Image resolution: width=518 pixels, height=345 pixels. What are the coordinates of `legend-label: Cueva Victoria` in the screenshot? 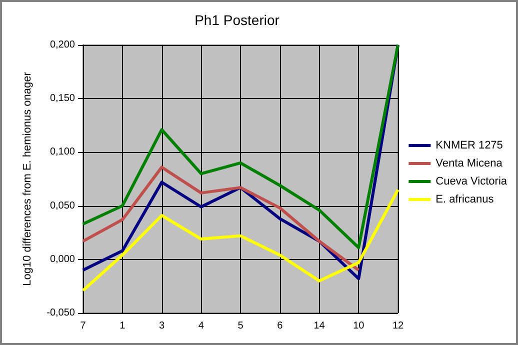 It's located at (472, 182).